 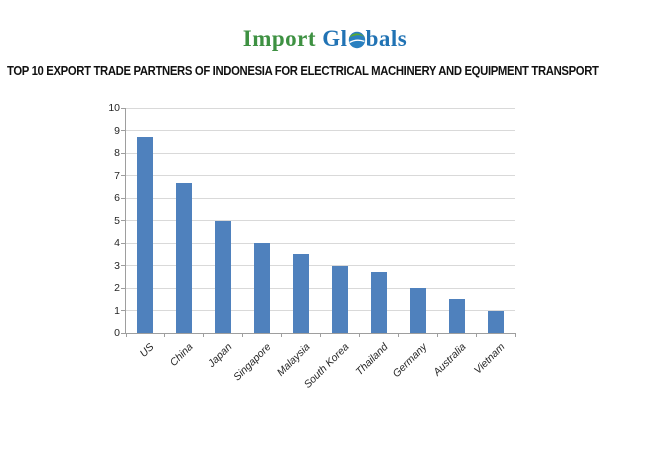 What do you see at coordinates (117, 243) in the screenshot?
I see `y-axis-tick-label: 4` at bounding box center [117, 243].